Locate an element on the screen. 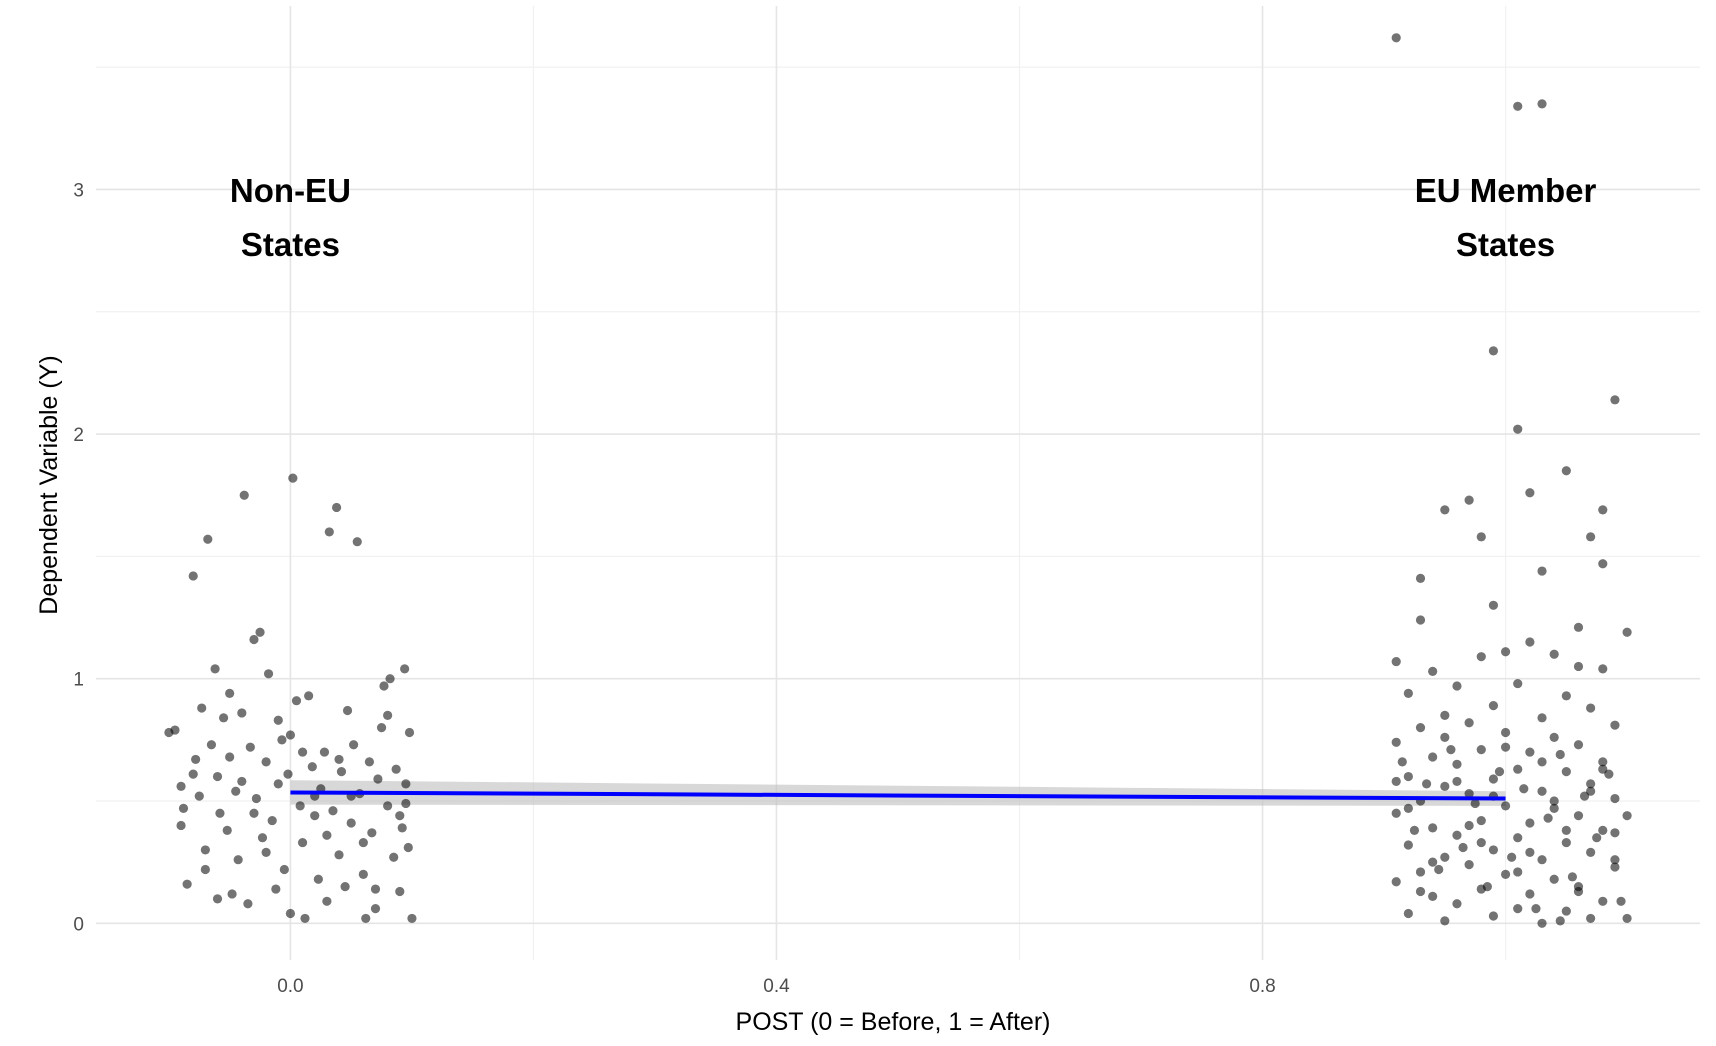 This screenshot has width=1716, height=1046. confidence-band is located at coordinates (898, 793).